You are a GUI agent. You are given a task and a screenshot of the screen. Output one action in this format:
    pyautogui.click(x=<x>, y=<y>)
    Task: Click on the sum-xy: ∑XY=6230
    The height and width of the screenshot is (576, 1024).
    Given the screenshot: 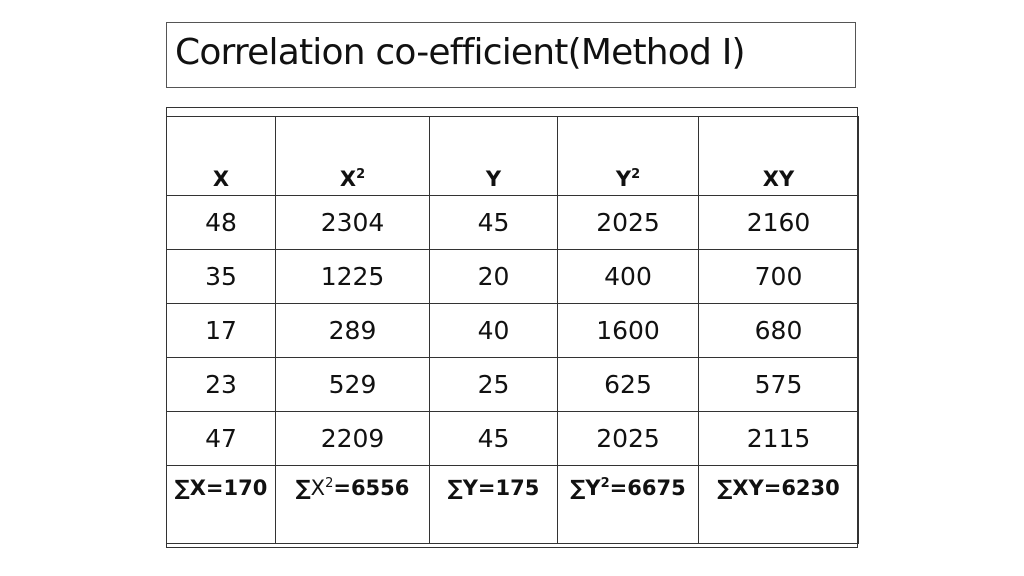 What is the action you would take?
    pyautogui.click(x=778, y=504)
    